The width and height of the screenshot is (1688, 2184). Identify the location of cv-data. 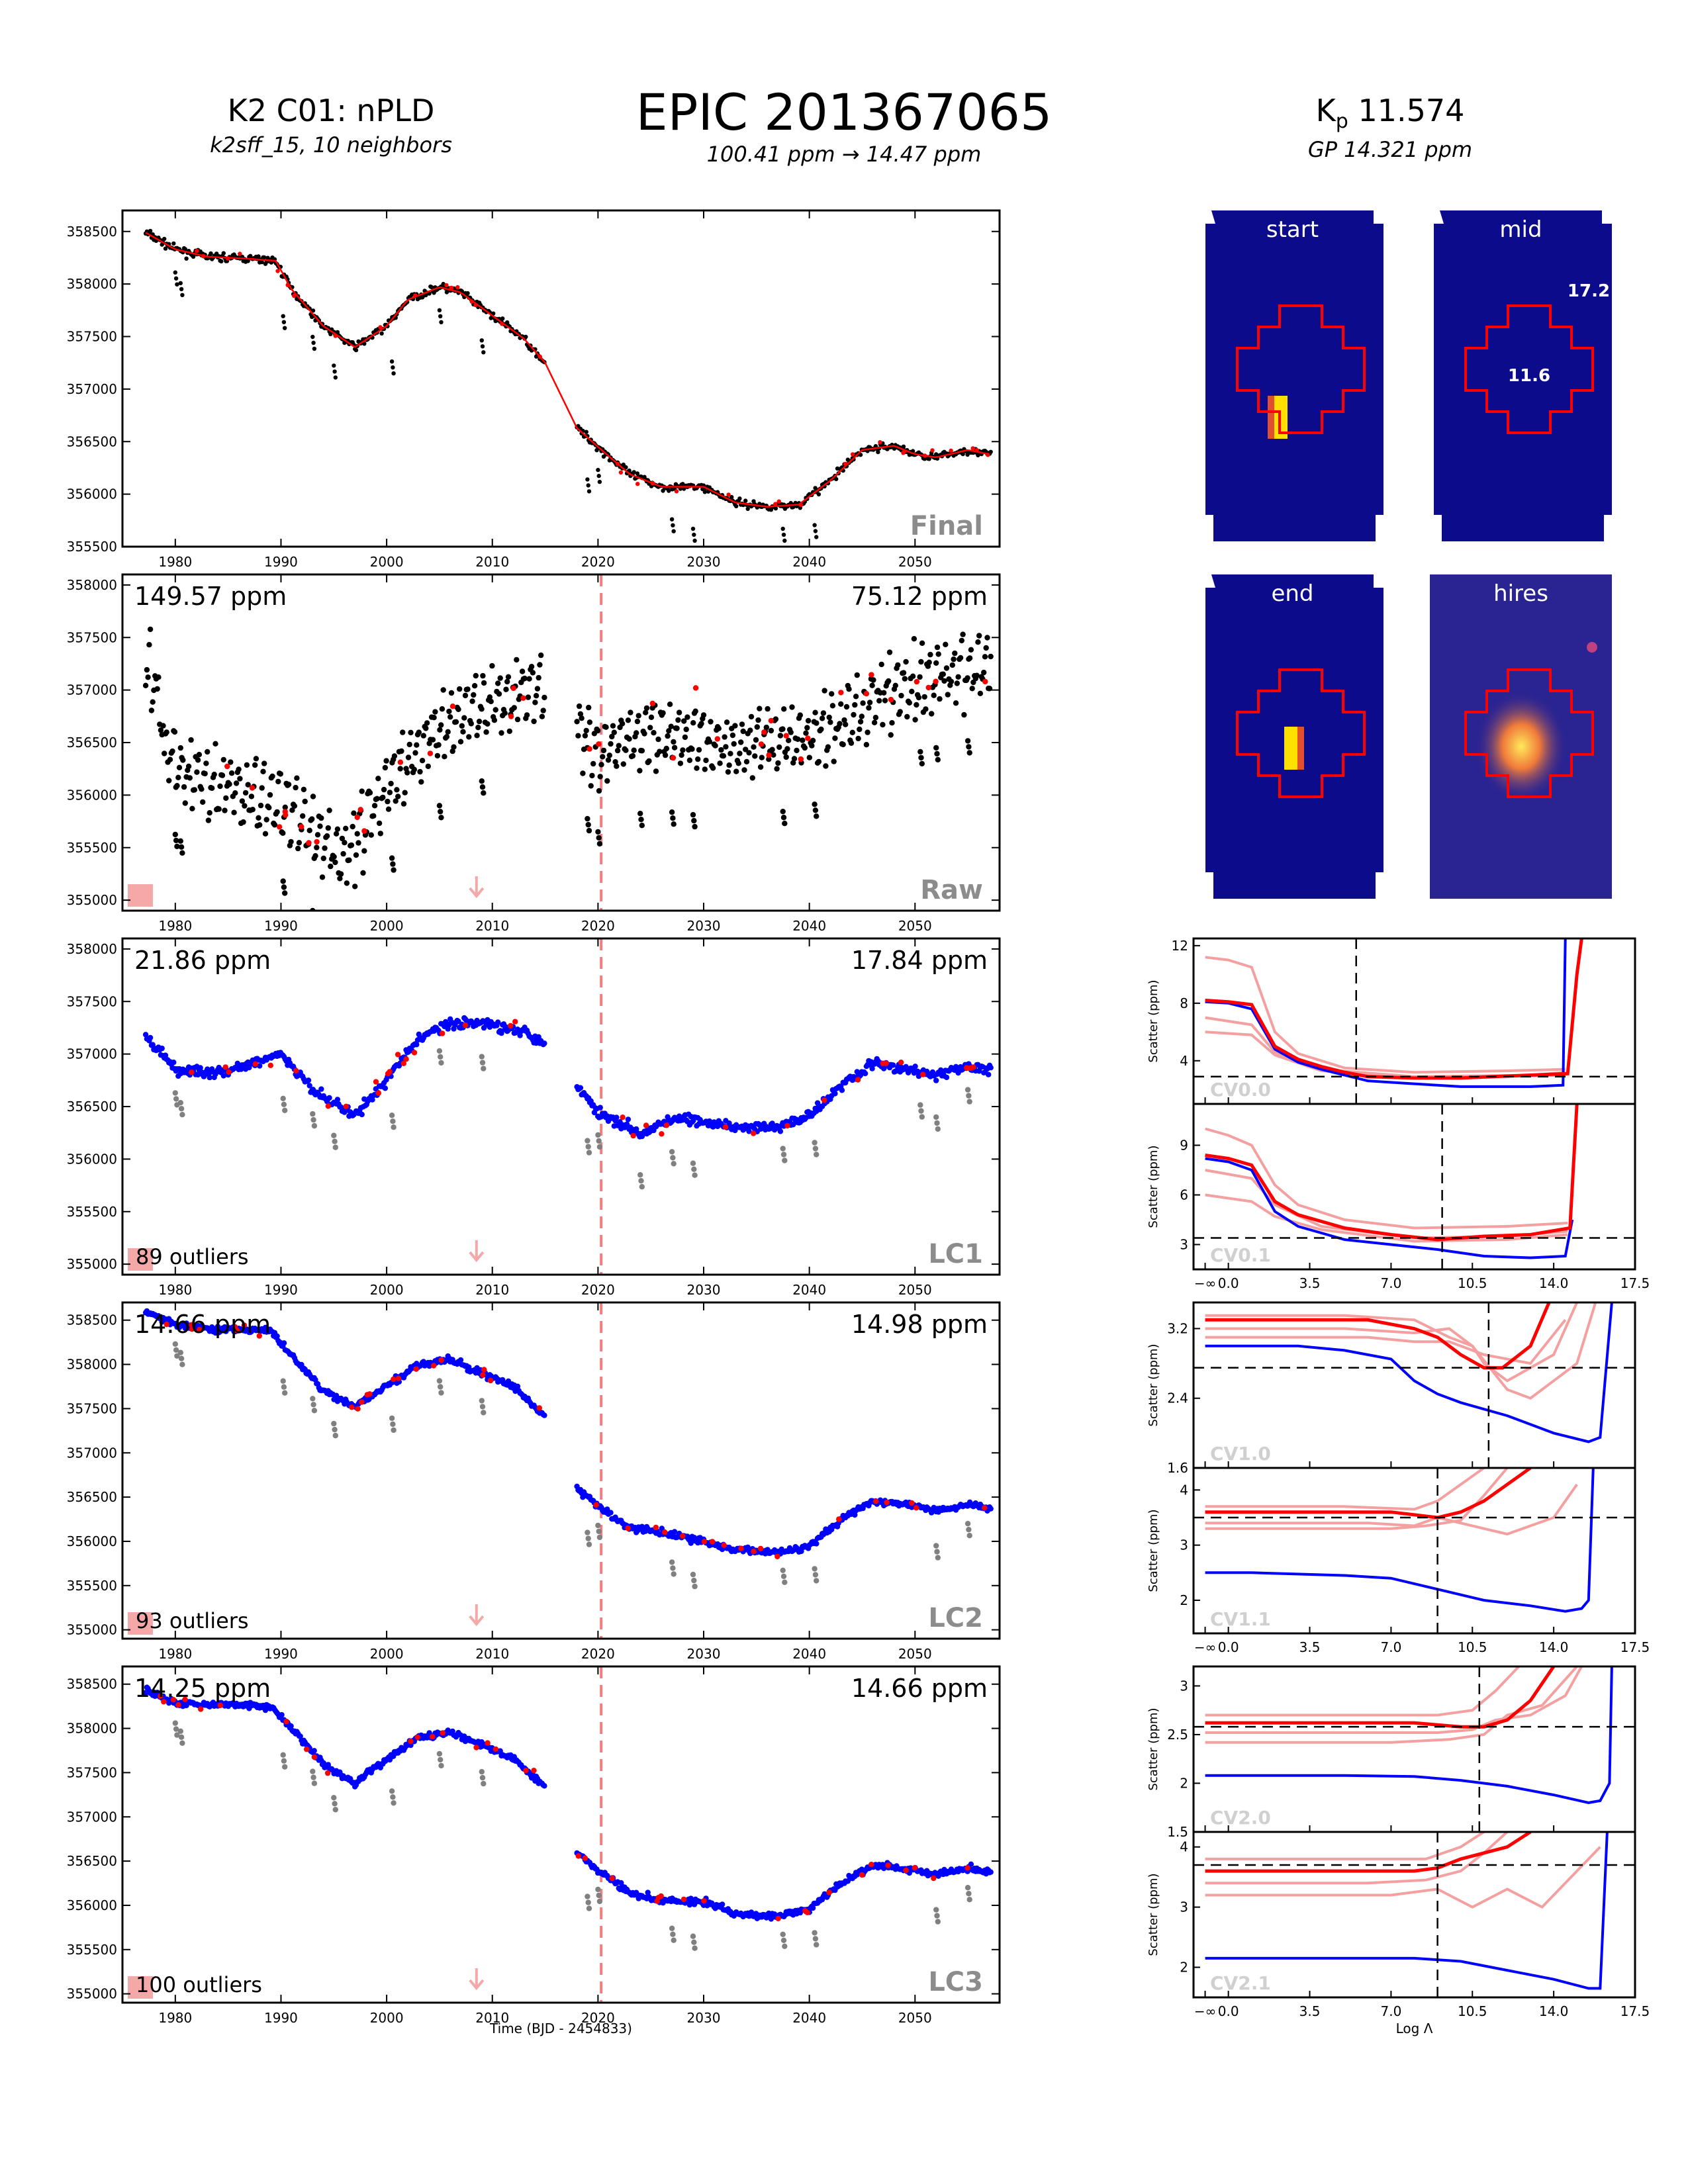
(1414, 1186).